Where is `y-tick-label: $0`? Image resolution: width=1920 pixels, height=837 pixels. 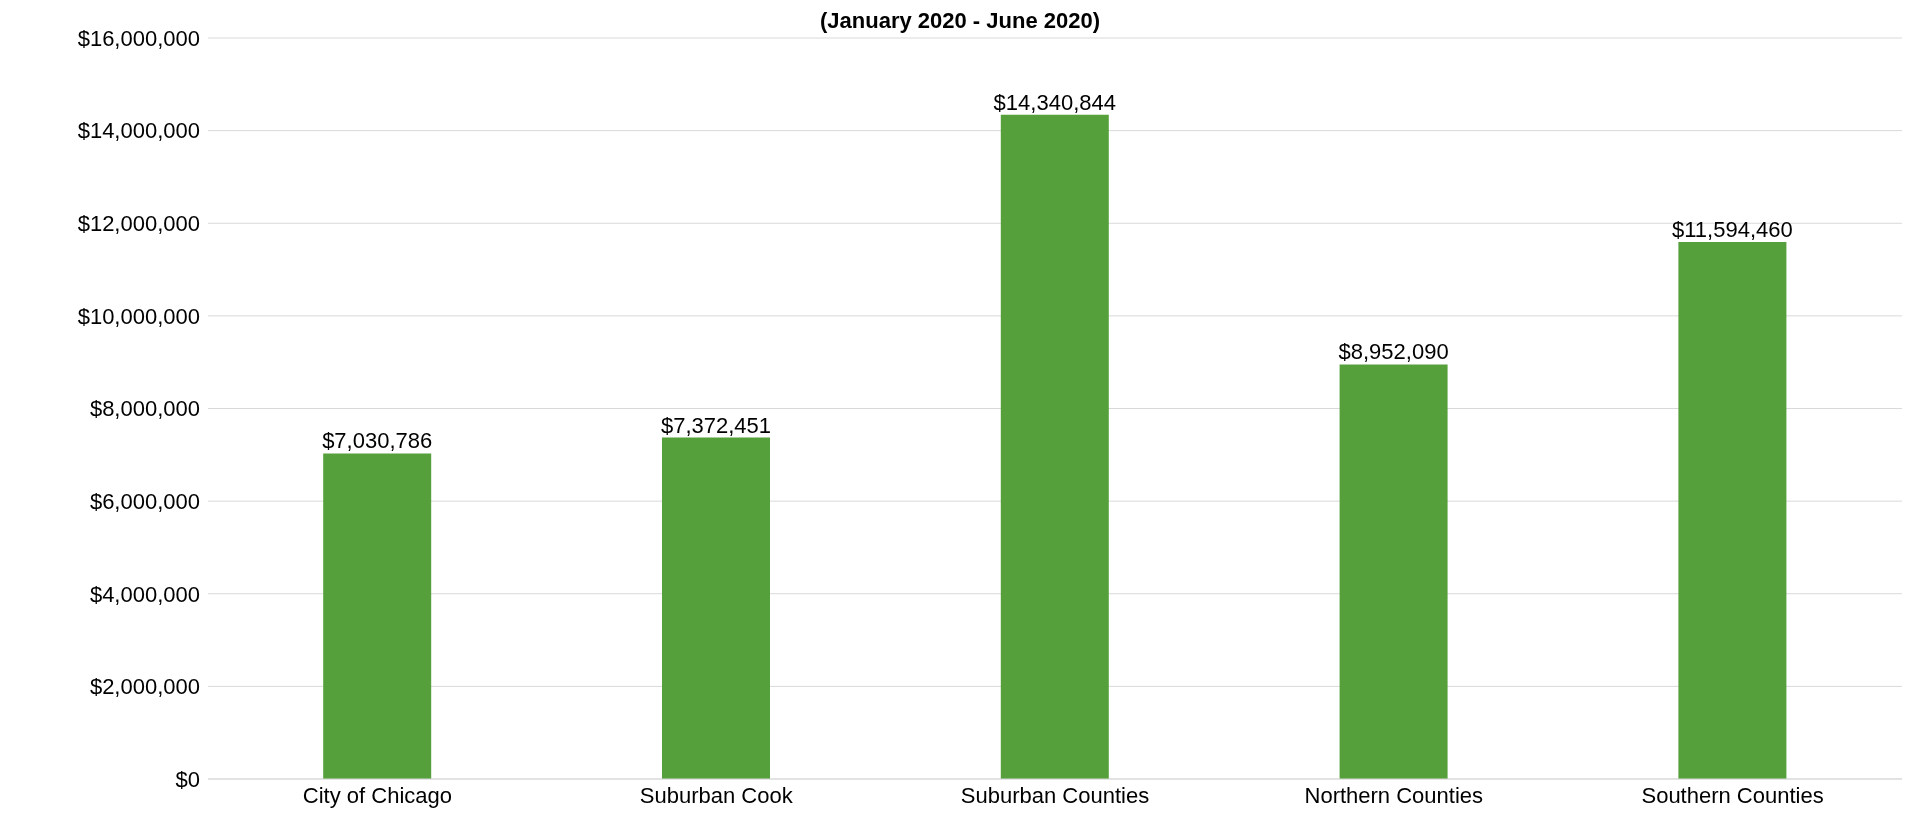 y-tick-label: $0 is located at coordinates (187, 779).